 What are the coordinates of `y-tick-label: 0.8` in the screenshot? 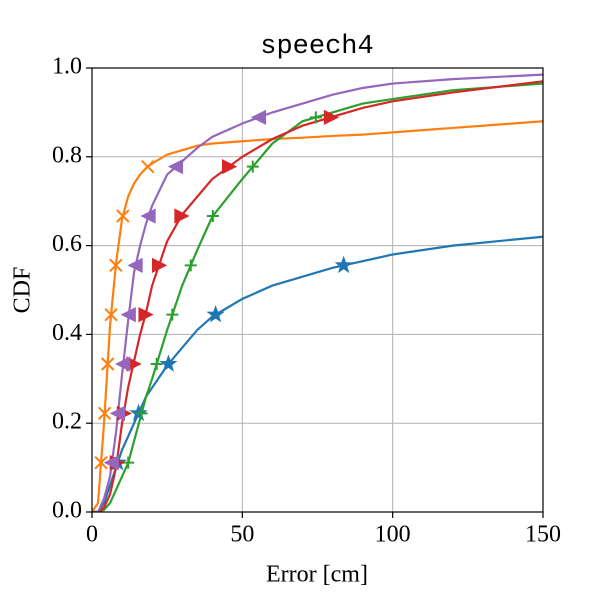 It's located at (67, 155).